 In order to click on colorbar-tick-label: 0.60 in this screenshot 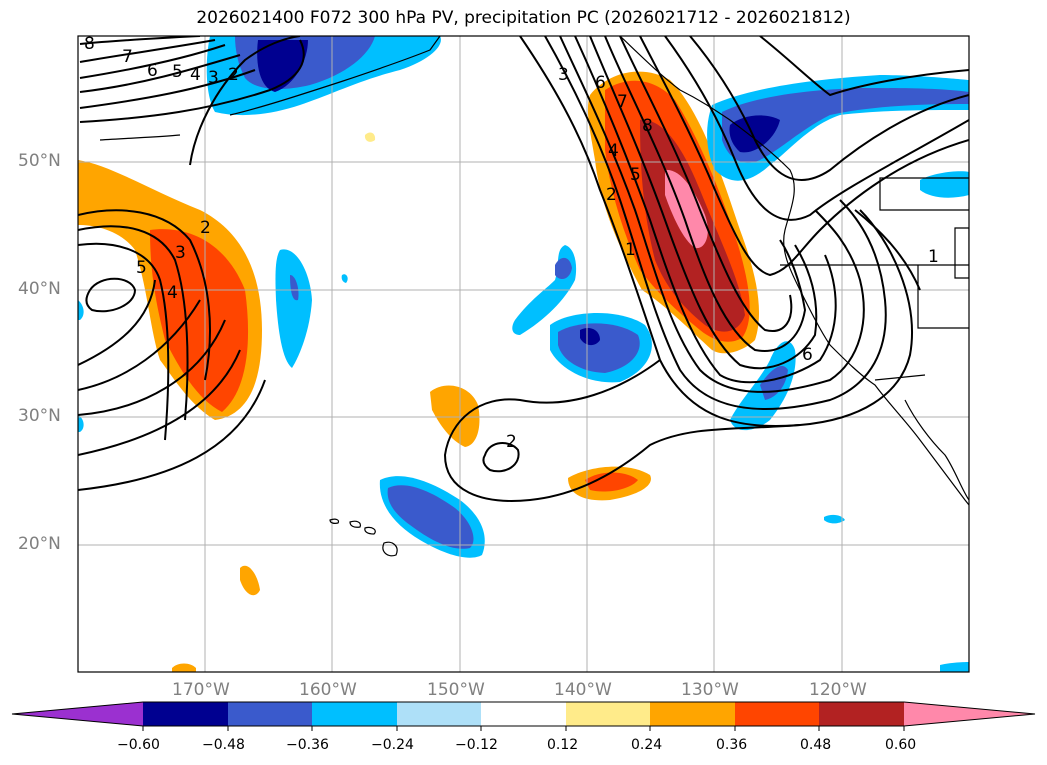, I will do `click(901, 745)`.